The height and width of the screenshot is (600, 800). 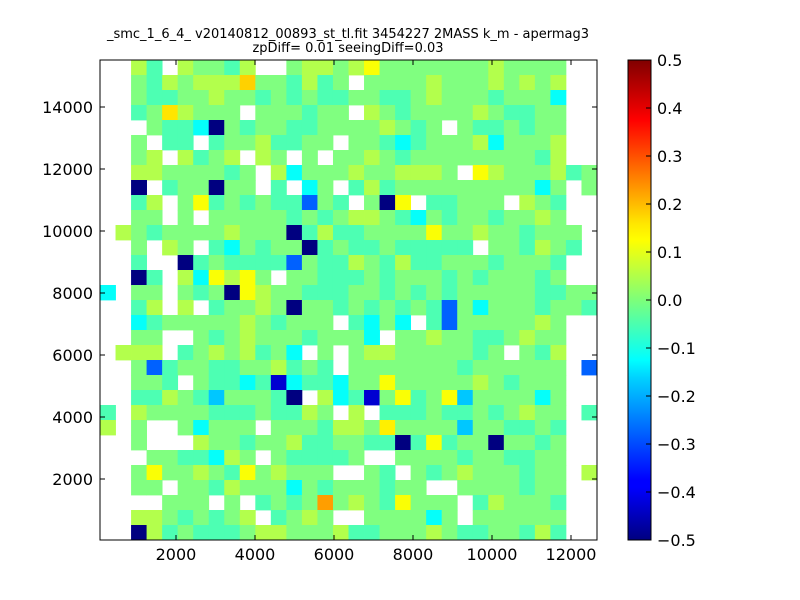 I want to click on y-tick-label: 14000, so click(x=67, y=107).